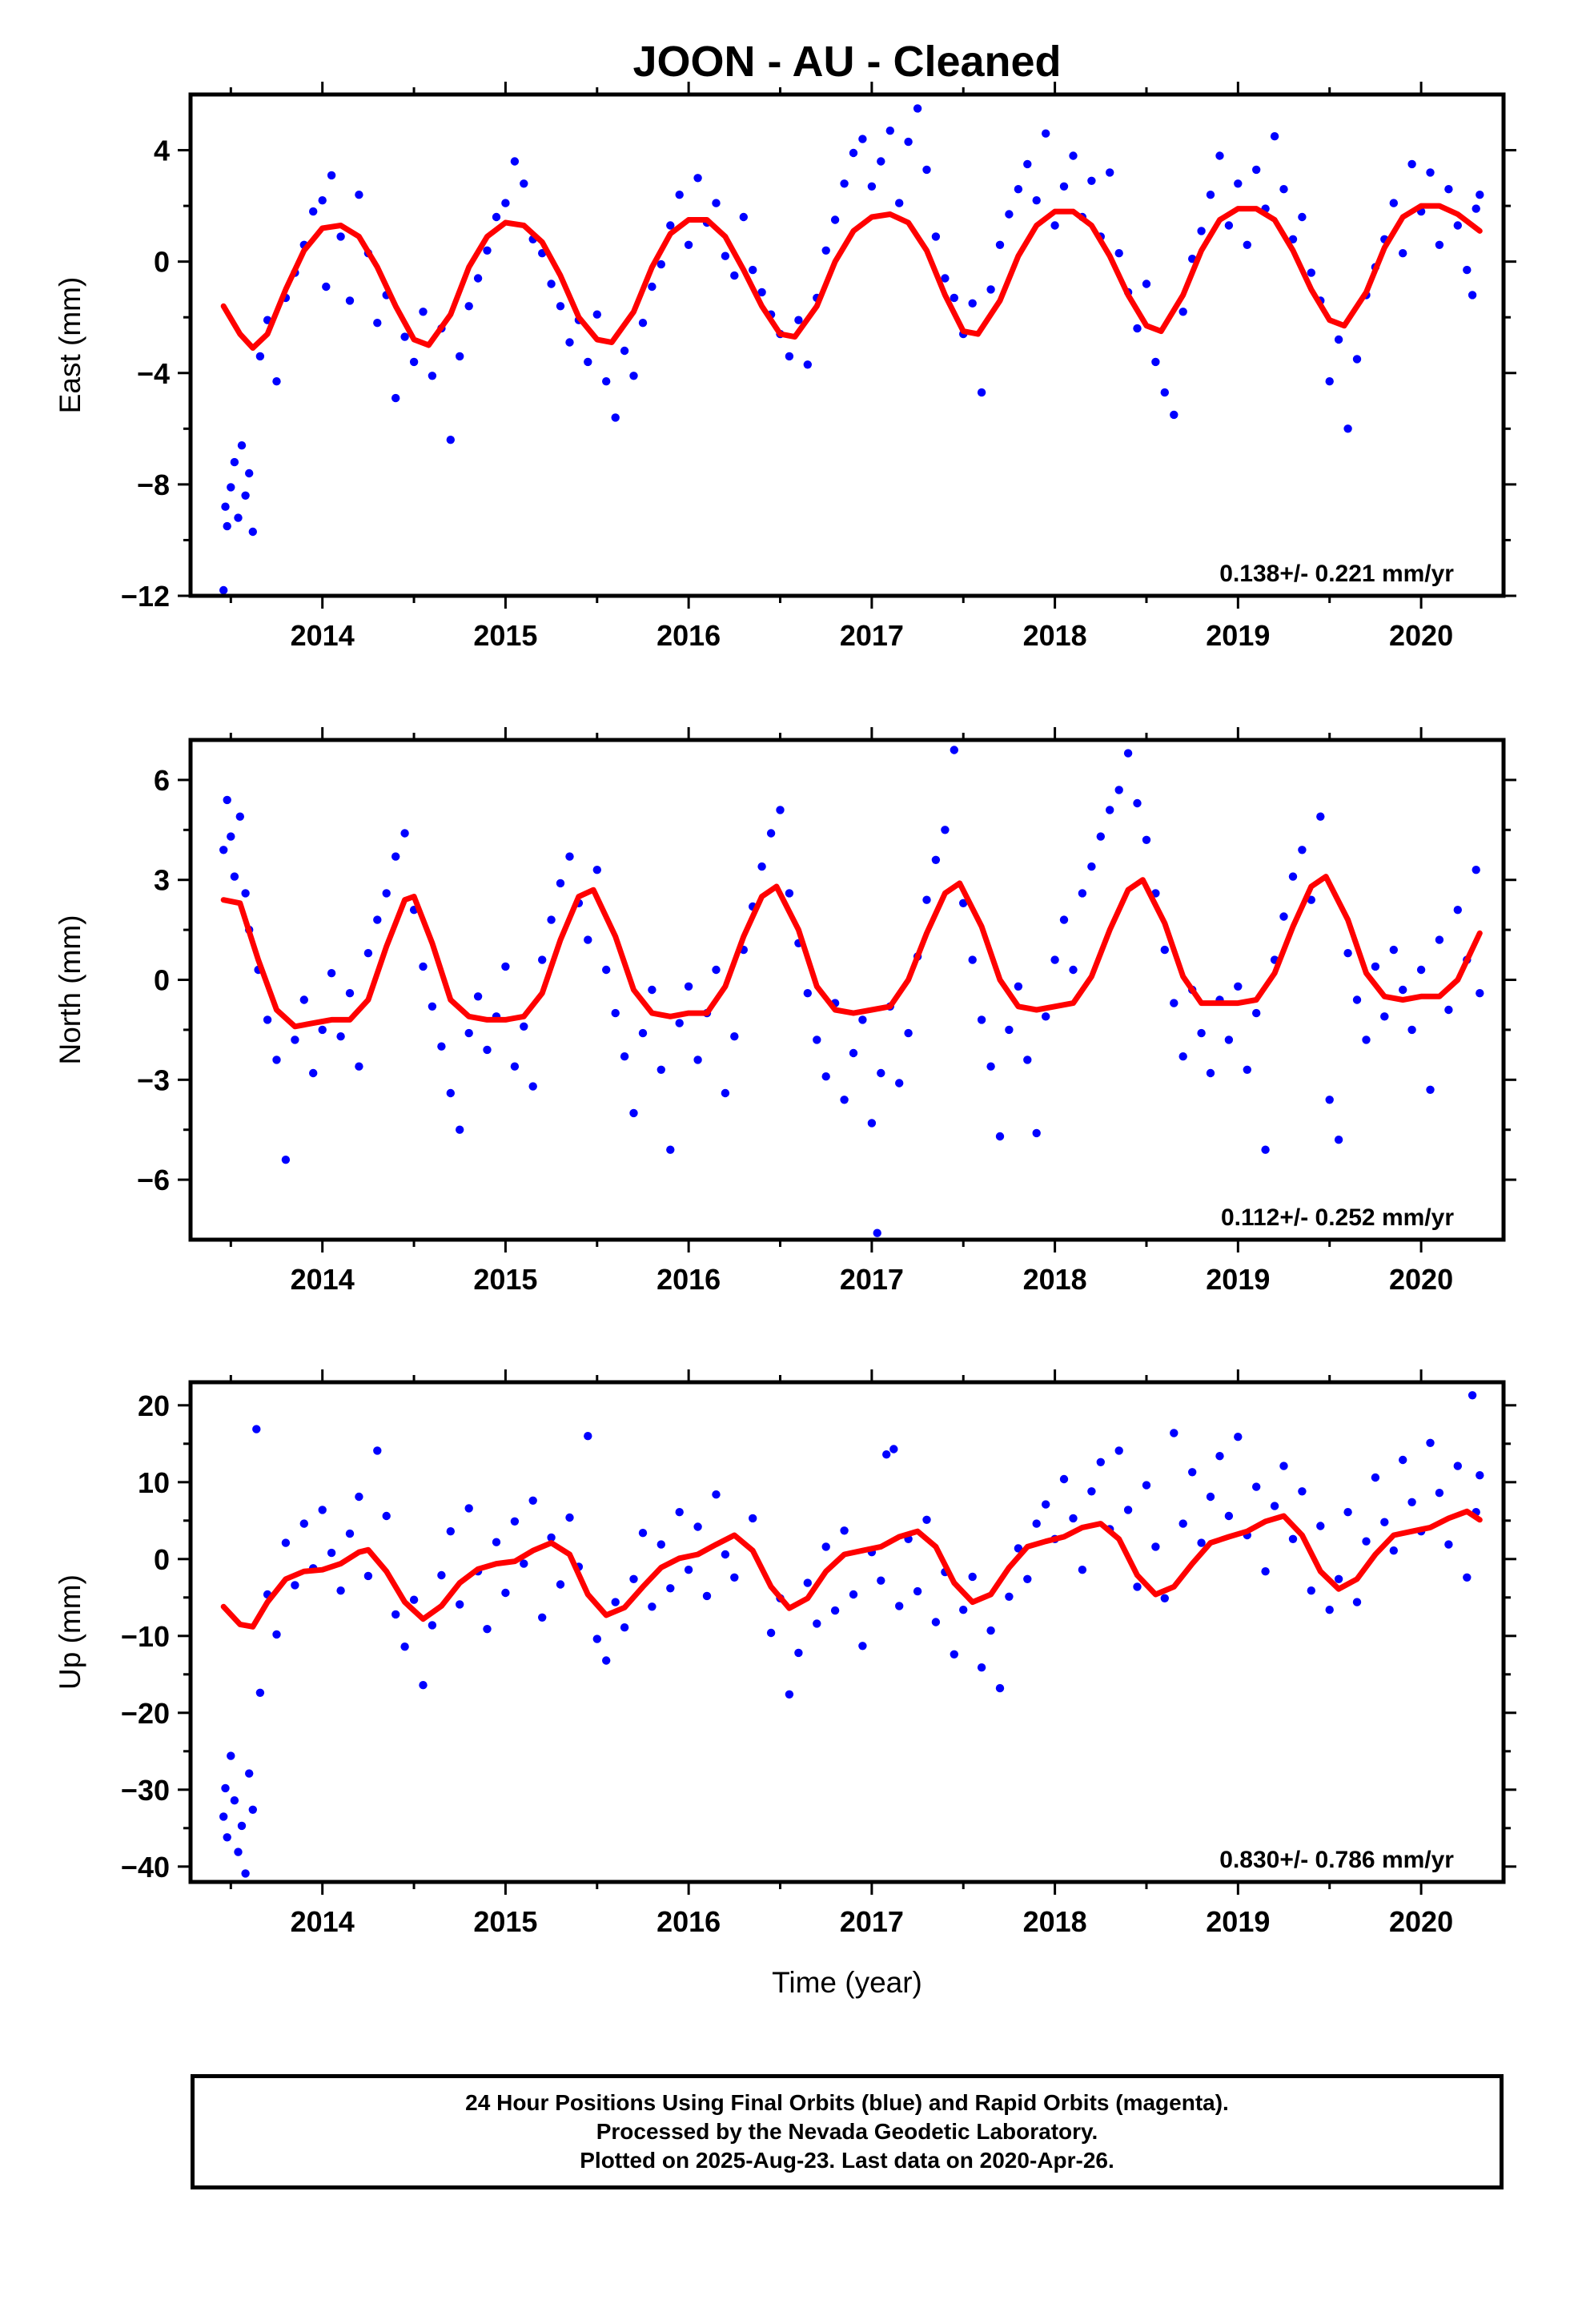 The width and height of the screenshot is (1582, 2324). Describe the element at coordinates (872, 1279) in the screenshot. I see `north-x-tick-label: 2017` at that location.